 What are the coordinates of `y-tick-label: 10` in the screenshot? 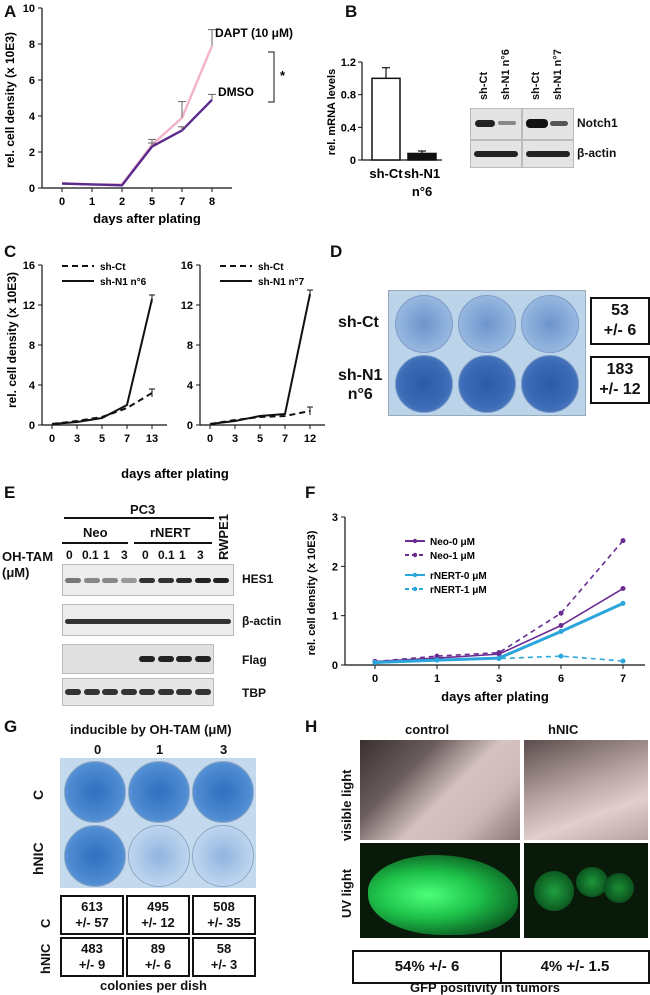 It's located at (29, 9).